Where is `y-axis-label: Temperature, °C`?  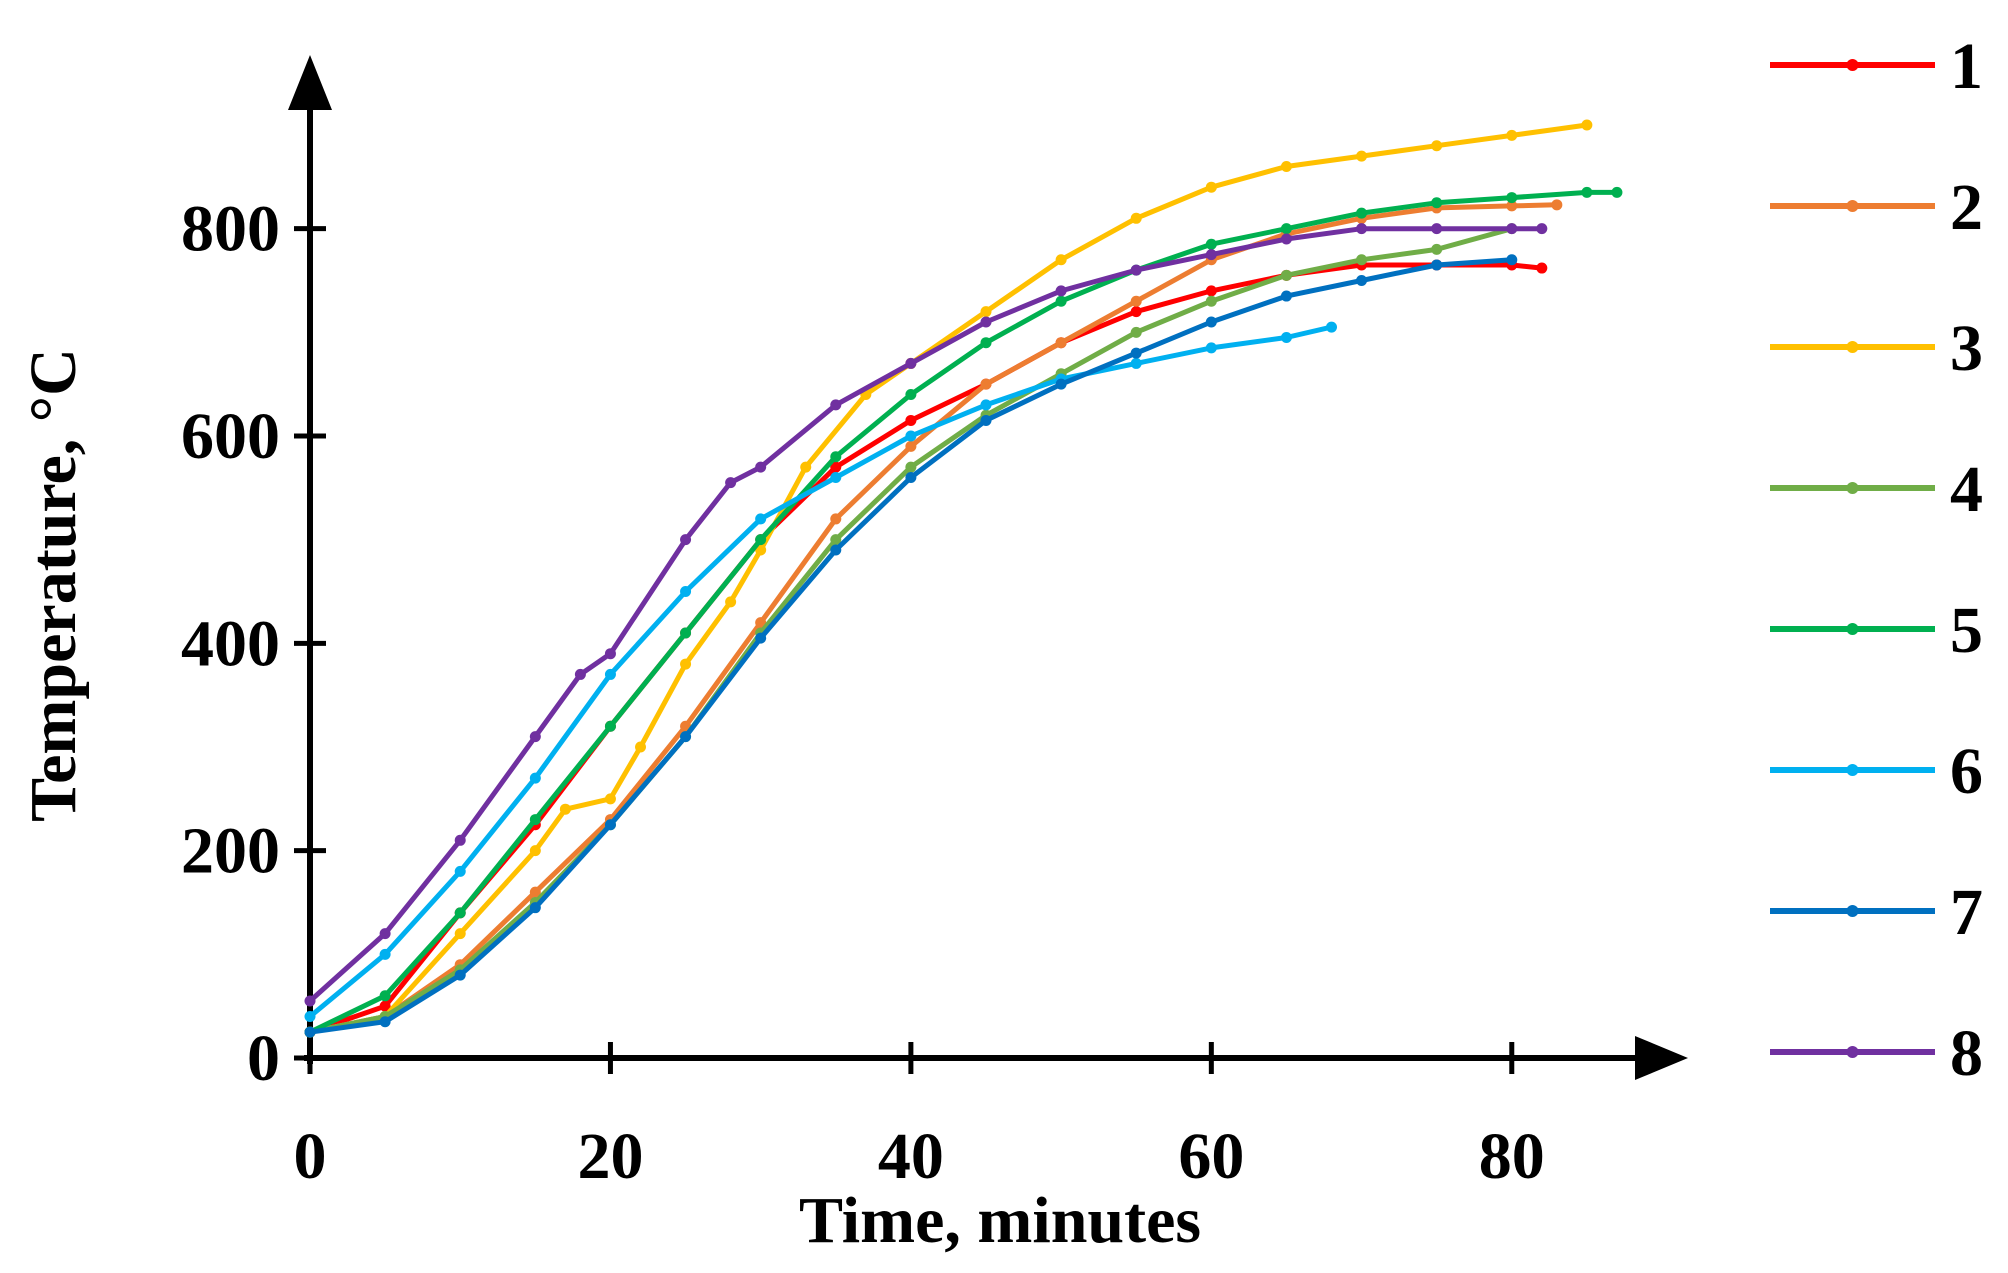
y-axis-label: Temperature, °C is located at coordinates (53, 585).